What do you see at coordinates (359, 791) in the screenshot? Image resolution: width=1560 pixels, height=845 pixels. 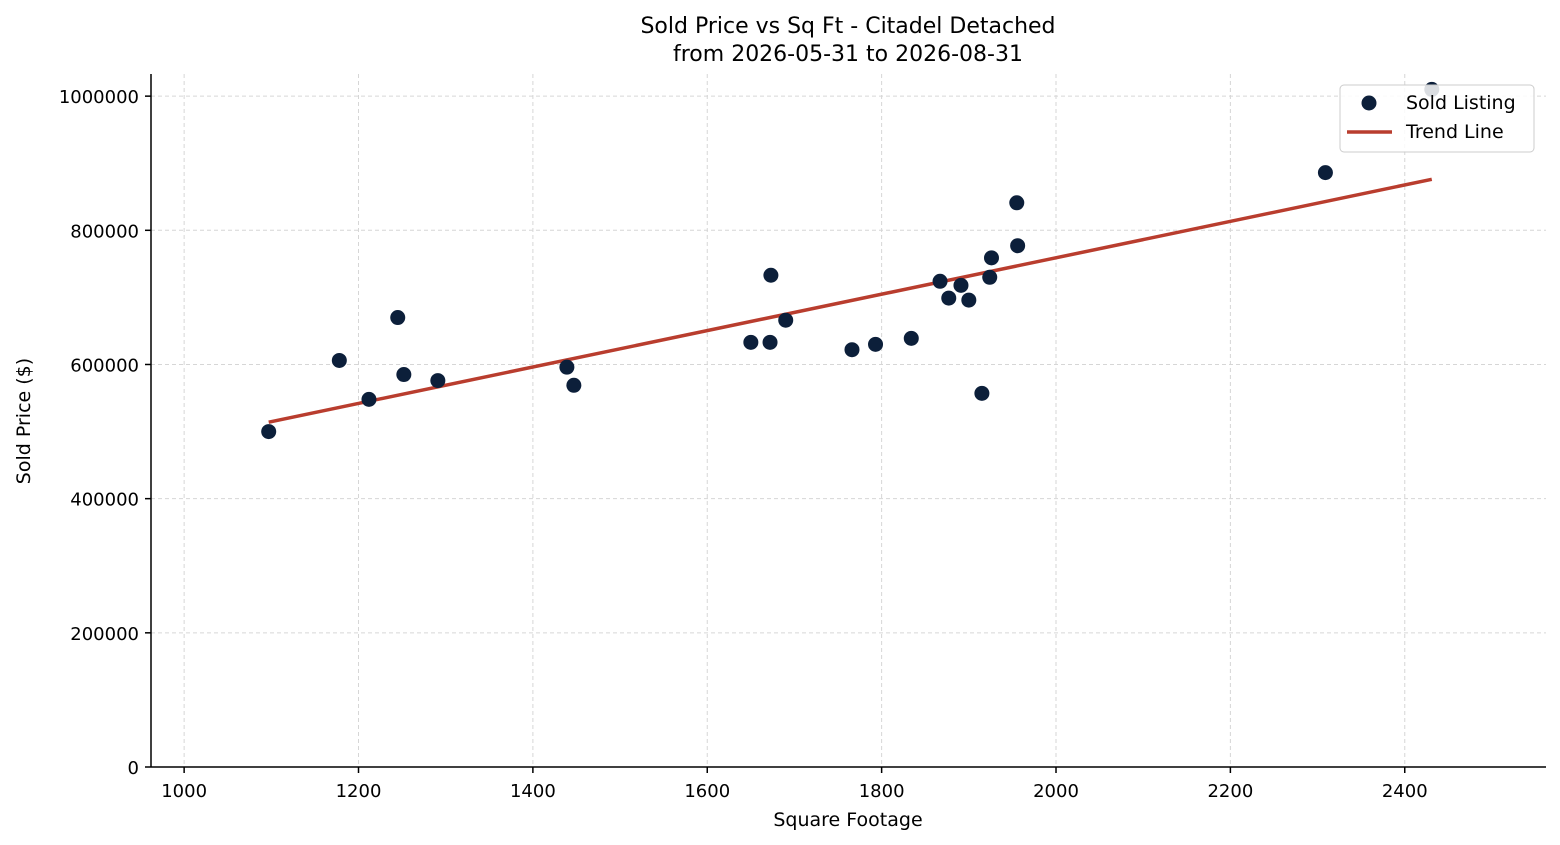 I see `x-tick-label: 1200` at bounding box center [359, 791].